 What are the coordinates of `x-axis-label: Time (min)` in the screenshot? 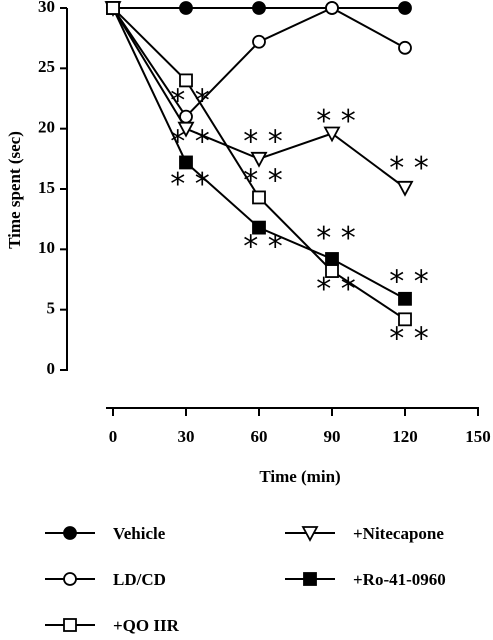 It's located at (299, 476).